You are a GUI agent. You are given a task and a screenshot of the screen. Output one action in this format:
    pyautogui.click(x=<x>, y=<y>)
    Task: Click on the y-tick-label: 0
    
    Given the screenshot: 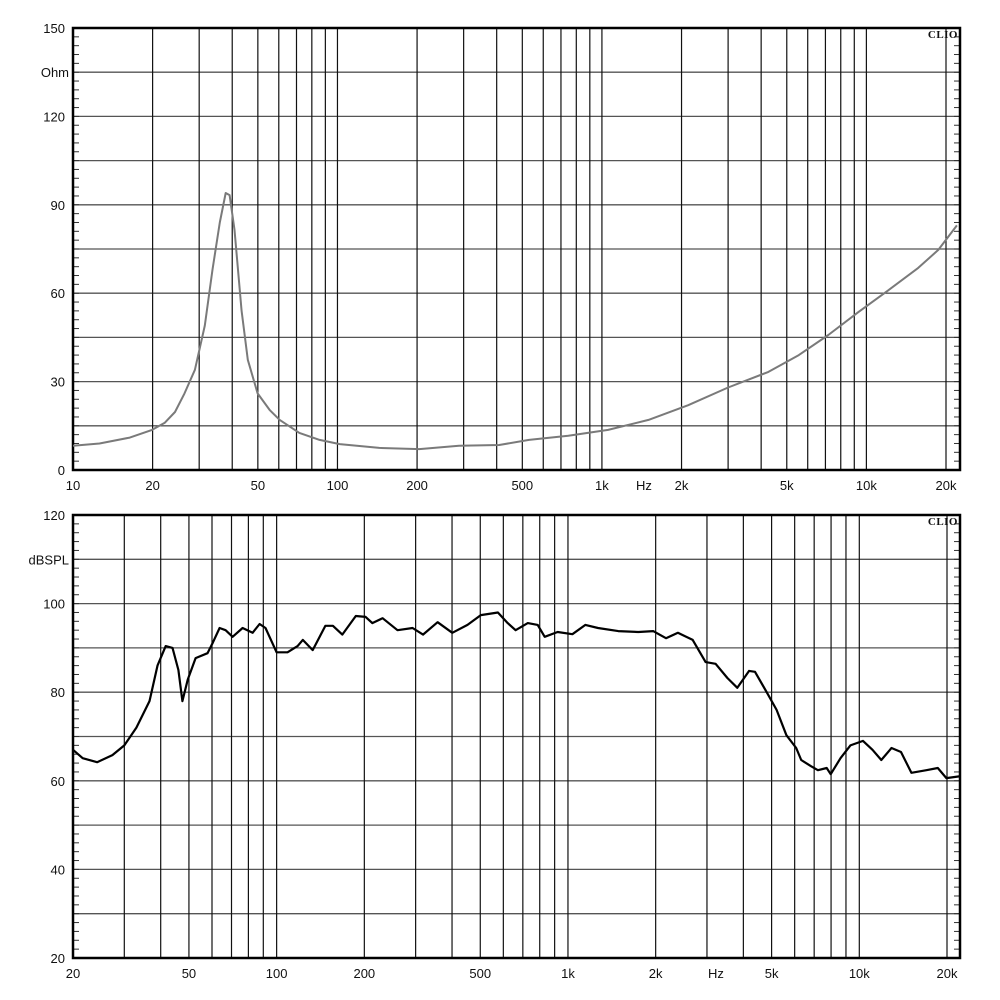 What is the action you would take?
    pyautogui.click(x=61, y=470)
    